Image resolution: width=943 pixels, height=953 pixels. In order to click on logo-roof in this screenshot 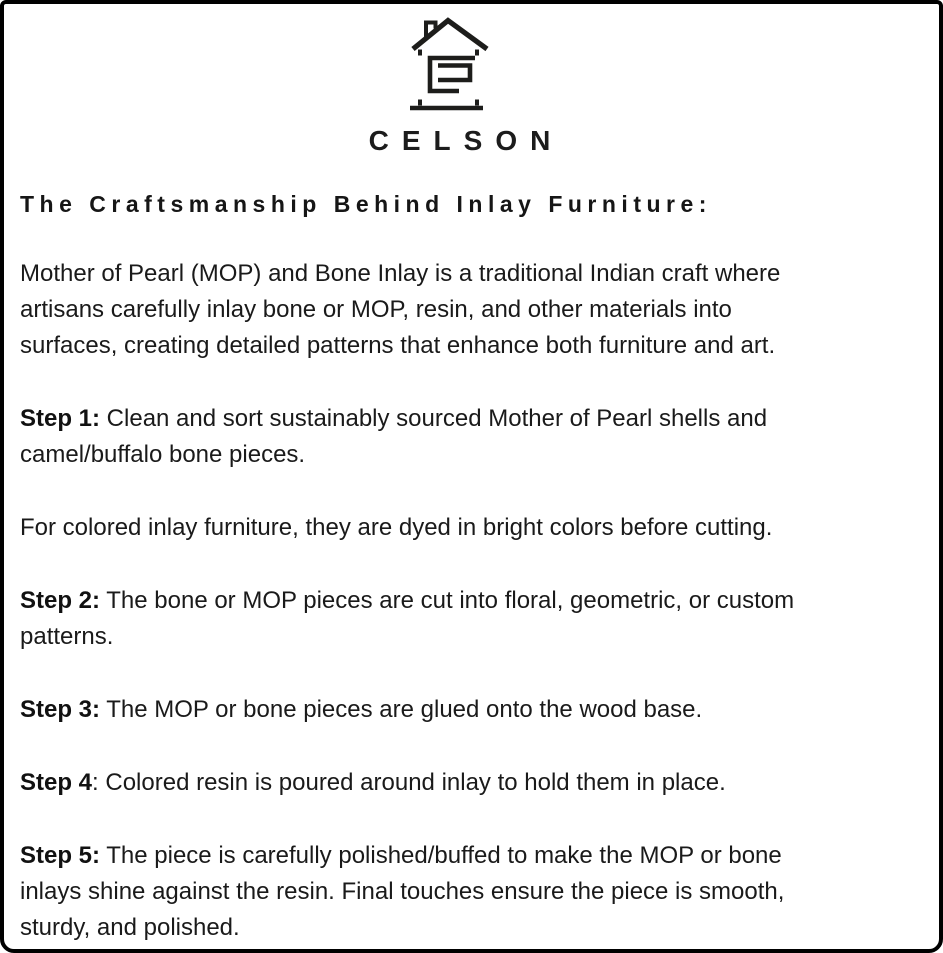, I will do `click(449, 34)`.